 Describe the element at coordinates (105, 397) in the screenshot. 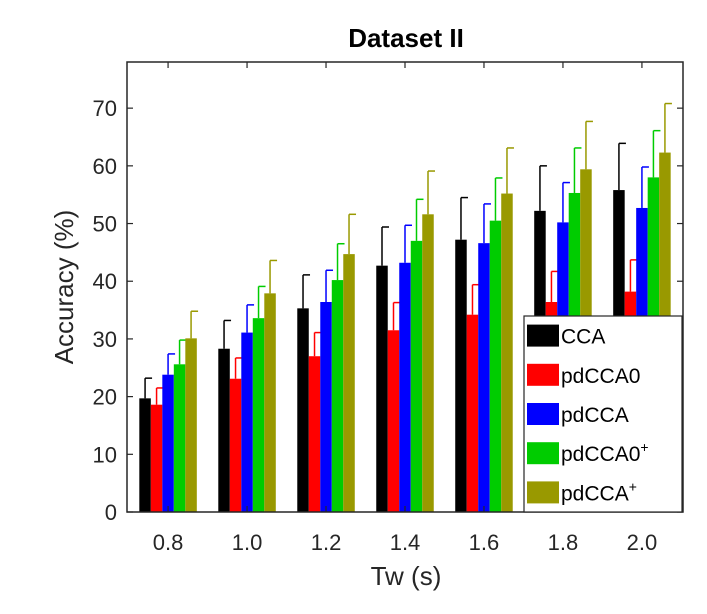

I see `y-tick-label: 20` at that location.